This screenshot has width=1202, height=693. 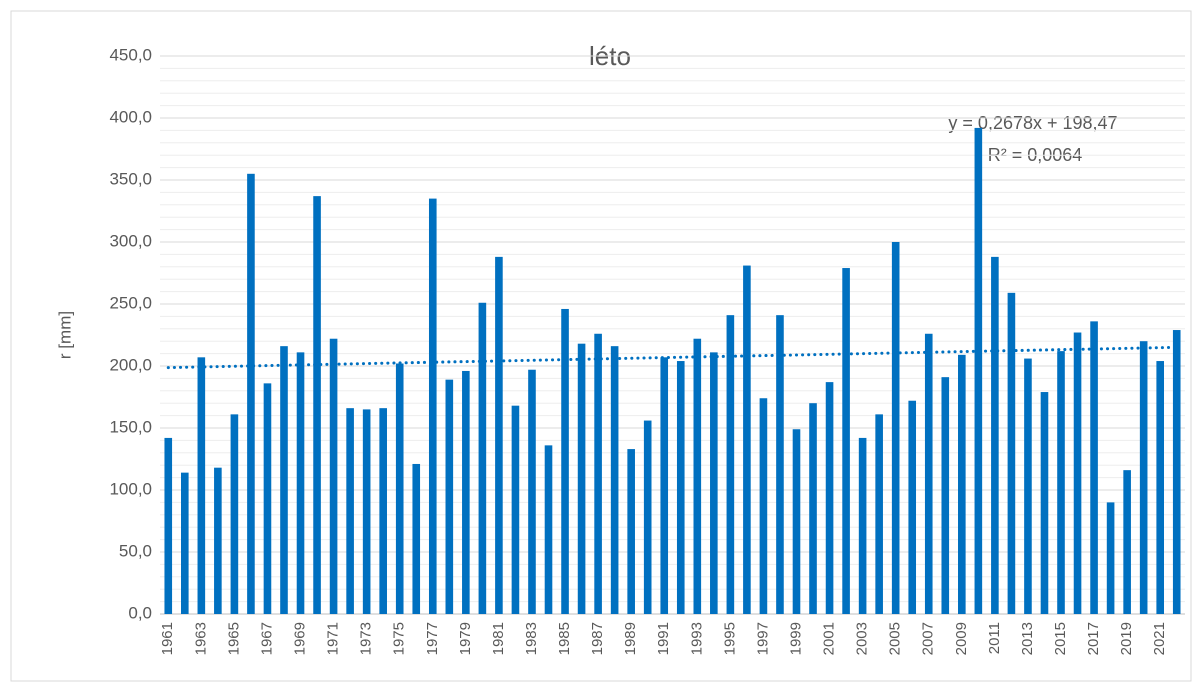 What do you see at coordinates (135, 550) in the screenshot?
I see `y-tick-label: 50,0` at bounding box center [135, 550].